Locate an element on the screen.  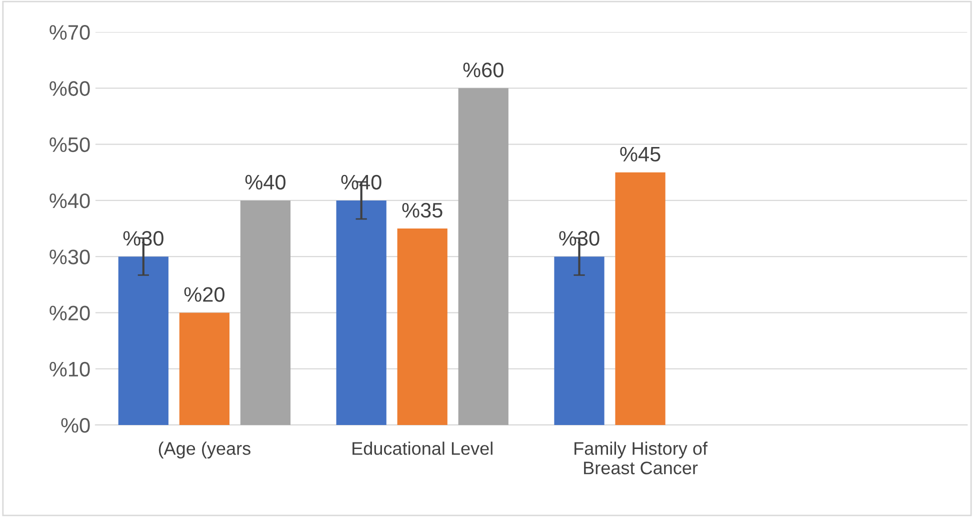
y-tick-label: %0 is located at coordinates (75, 425).